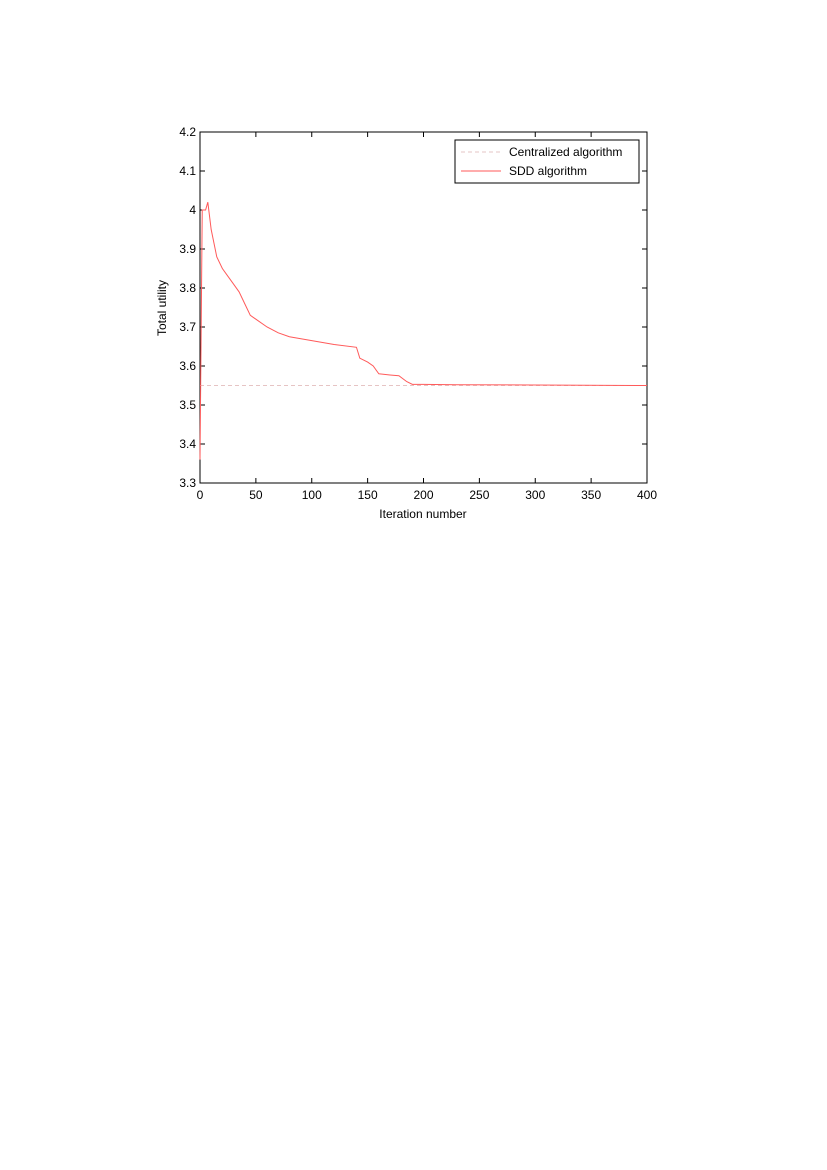  I want to click on x-axis-label: Iteration number, so click(422, 514).